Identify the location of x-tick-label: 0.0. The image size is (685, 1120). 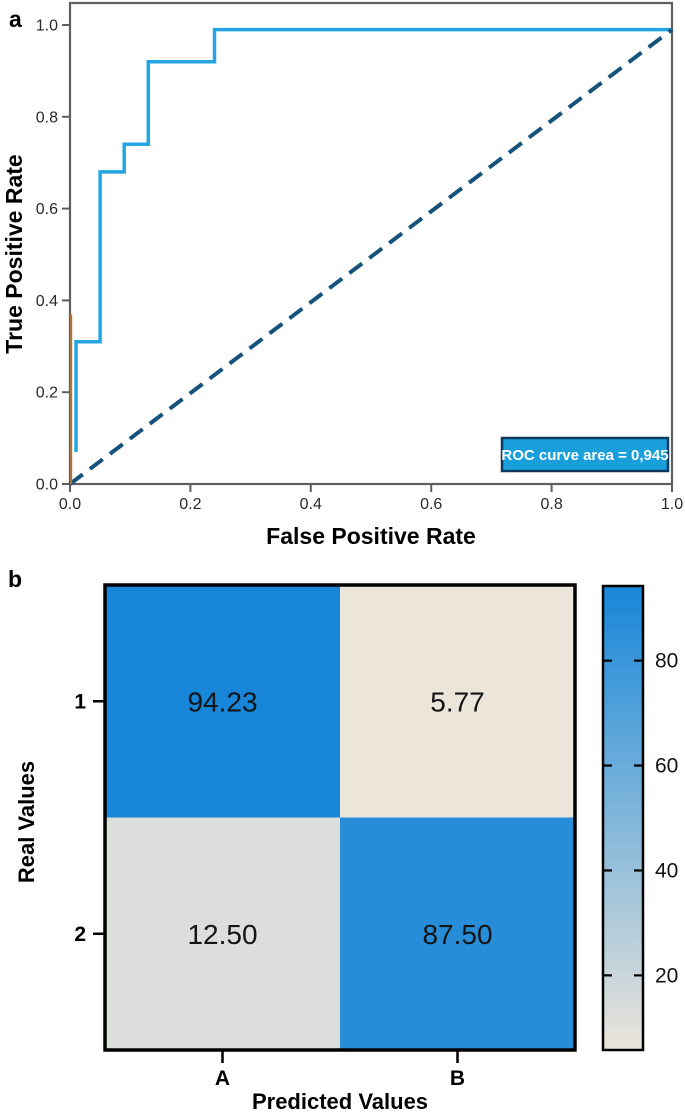
(70, 504).